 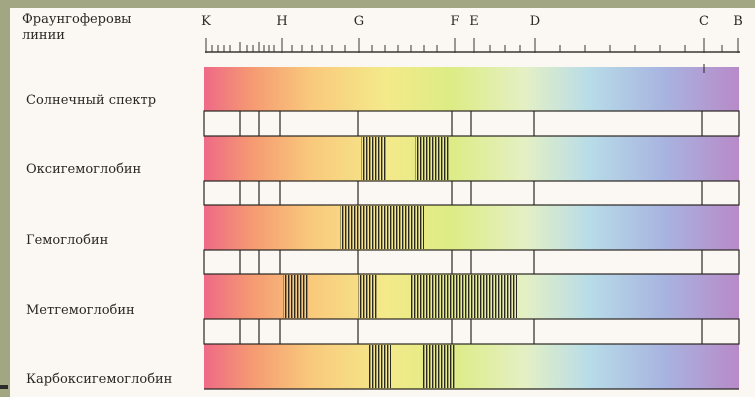 I want to click on spectrum-row-hemoglobin, so click(x=471, y=227).